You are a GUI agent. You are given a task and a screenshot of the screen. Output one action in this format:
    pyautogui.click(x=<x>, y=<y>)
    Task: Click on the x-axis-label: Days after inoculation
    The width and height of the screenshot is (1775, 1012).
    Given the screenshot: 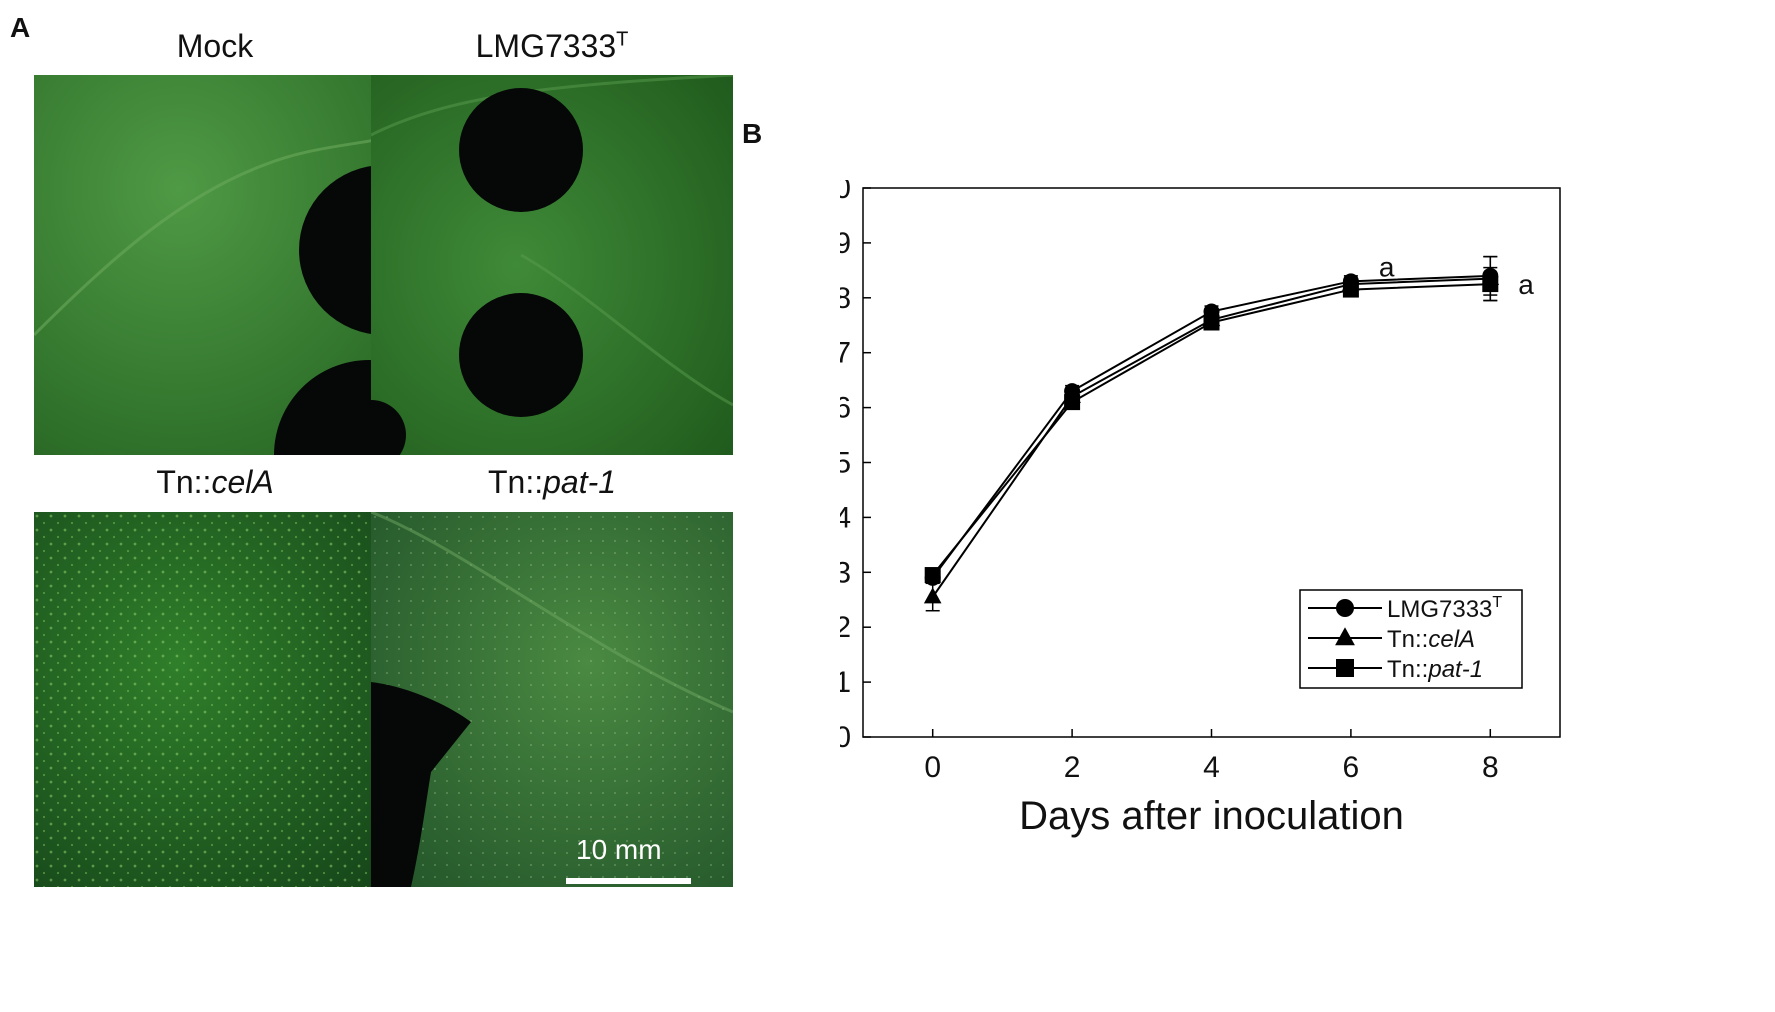 What is the action you would take?
    pyautogui.click(x=1211, y=816)
    